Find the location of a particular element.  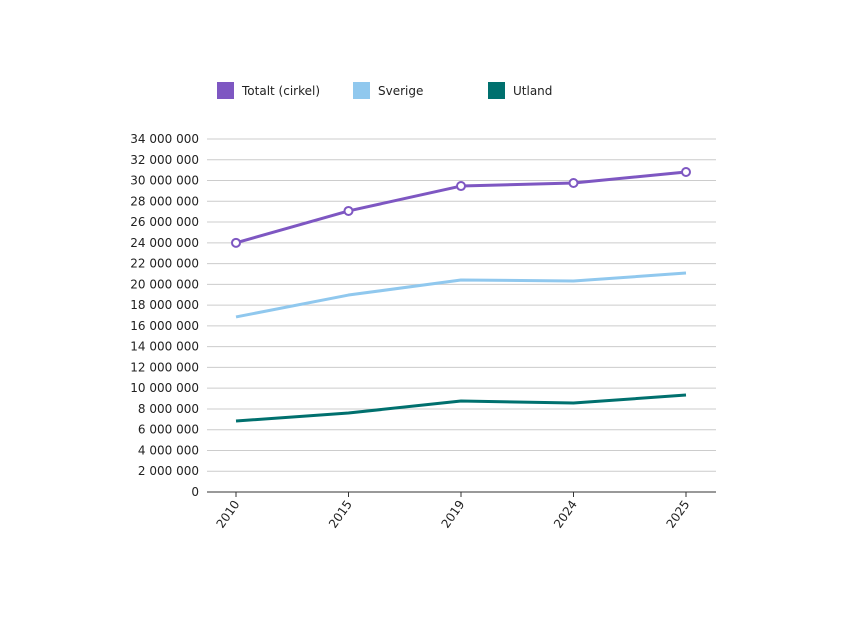

y-tick-label: 30 000 000 is located at coordinates (164, 181).